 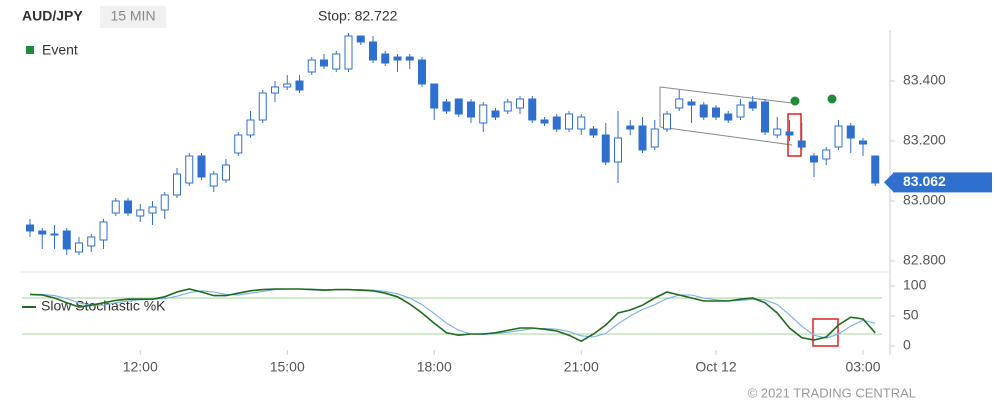 What do you see at coordinates (924, 200) in the screenshot?
I see `y-tick-label: 83.000` at bounding box center [924, 200].